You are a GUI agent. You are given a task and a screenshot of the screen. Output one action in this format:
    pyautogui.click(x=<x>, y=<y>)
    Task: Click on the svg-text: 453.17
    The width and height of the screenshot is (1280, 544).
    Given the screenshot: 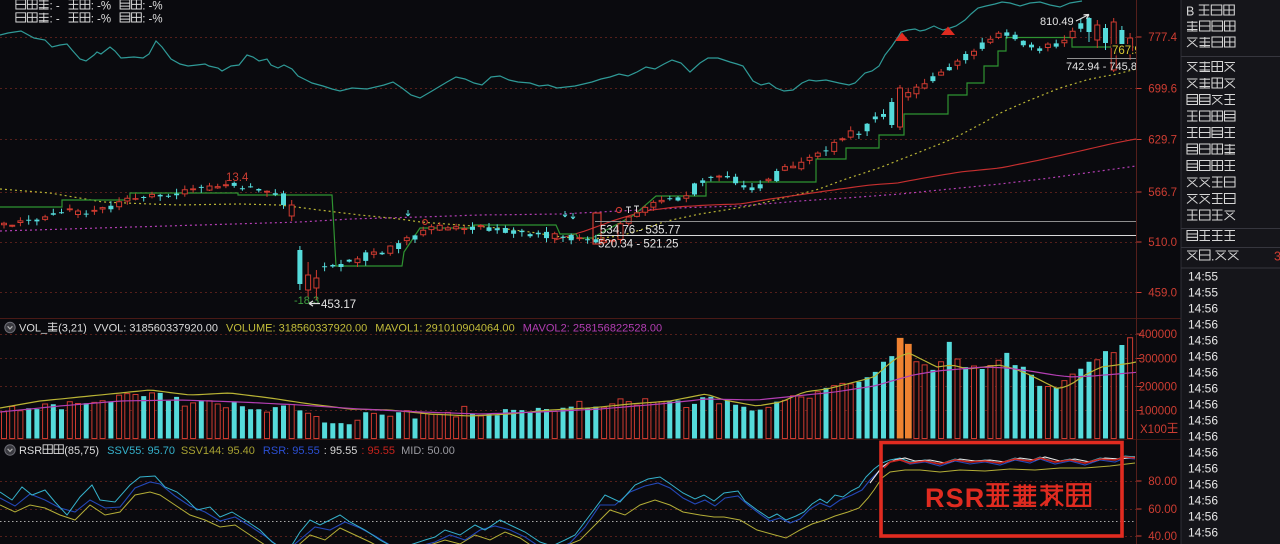 What is the action you would take?
    pyautogui.click(x=338, y=305)
    